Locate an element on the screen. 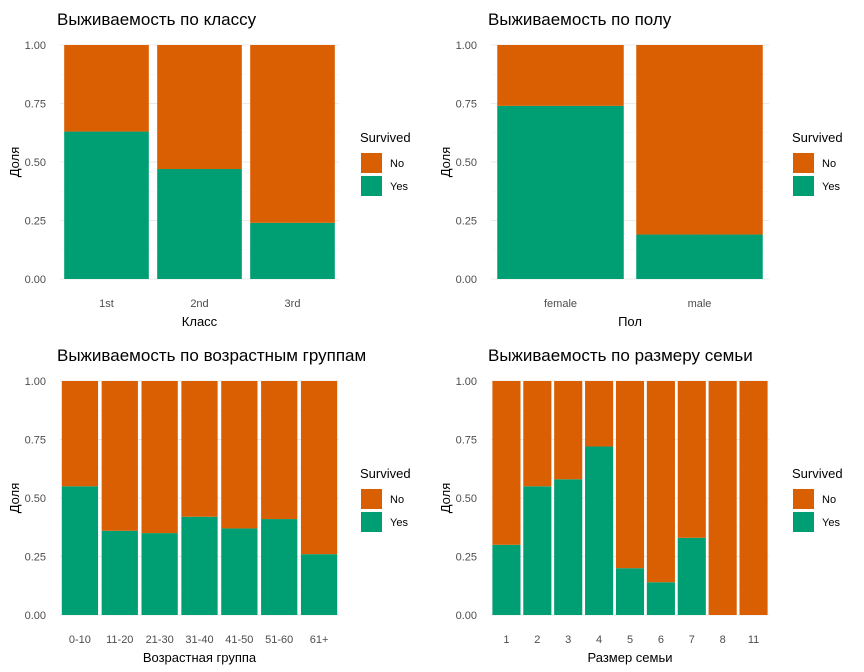 This screenshot has height=672, width=864. bar-no-3rd is located at coordinates (292, 134).